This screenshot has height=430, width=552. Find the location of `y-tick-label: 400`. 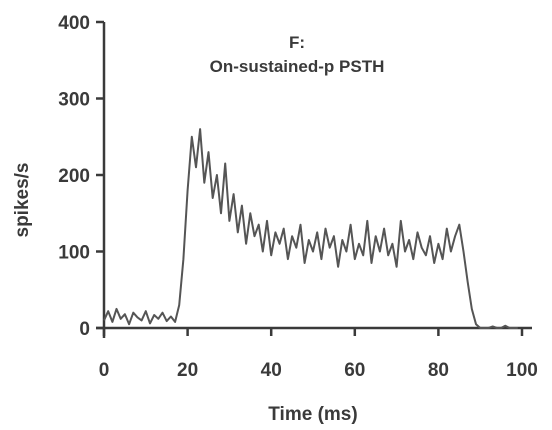

y-tick-label: 400 is located at coordinates (74, 23).